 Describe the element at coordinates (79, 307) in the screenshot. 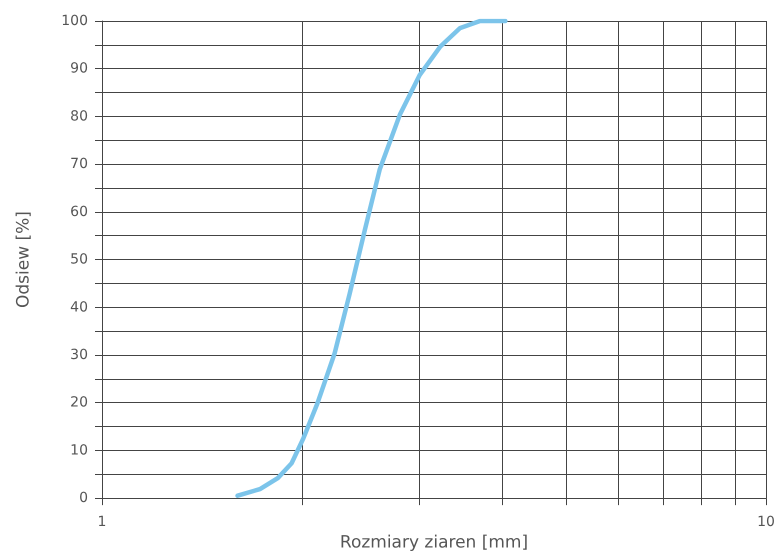

I see `y-tick-label: 40` at that location.